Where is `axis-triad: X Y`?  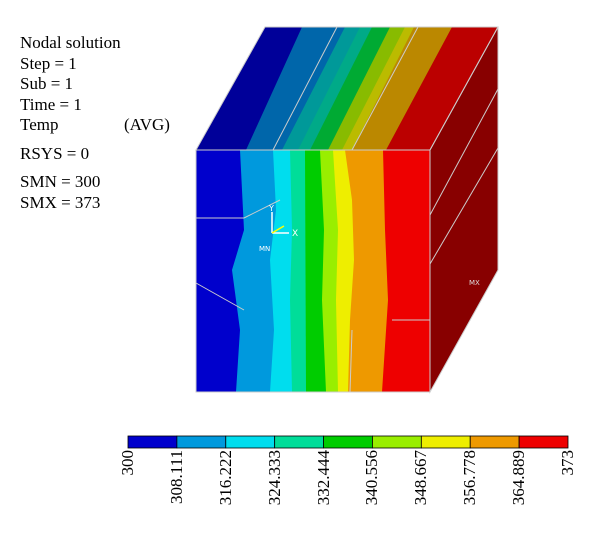
axis-triad: X Y is located at coordinates (283, 221).